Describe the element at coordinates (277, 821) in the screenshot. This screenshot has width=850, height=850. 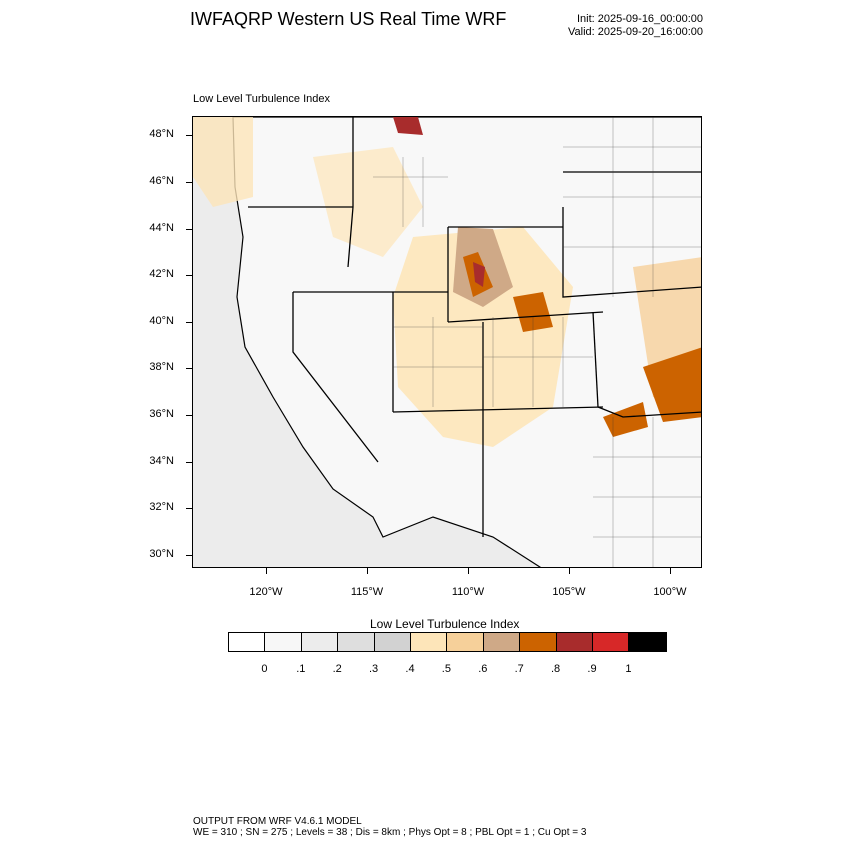
I see `footer-line-1: OUTPUT FROM WRF V4.6.1 MODEL` at that location.